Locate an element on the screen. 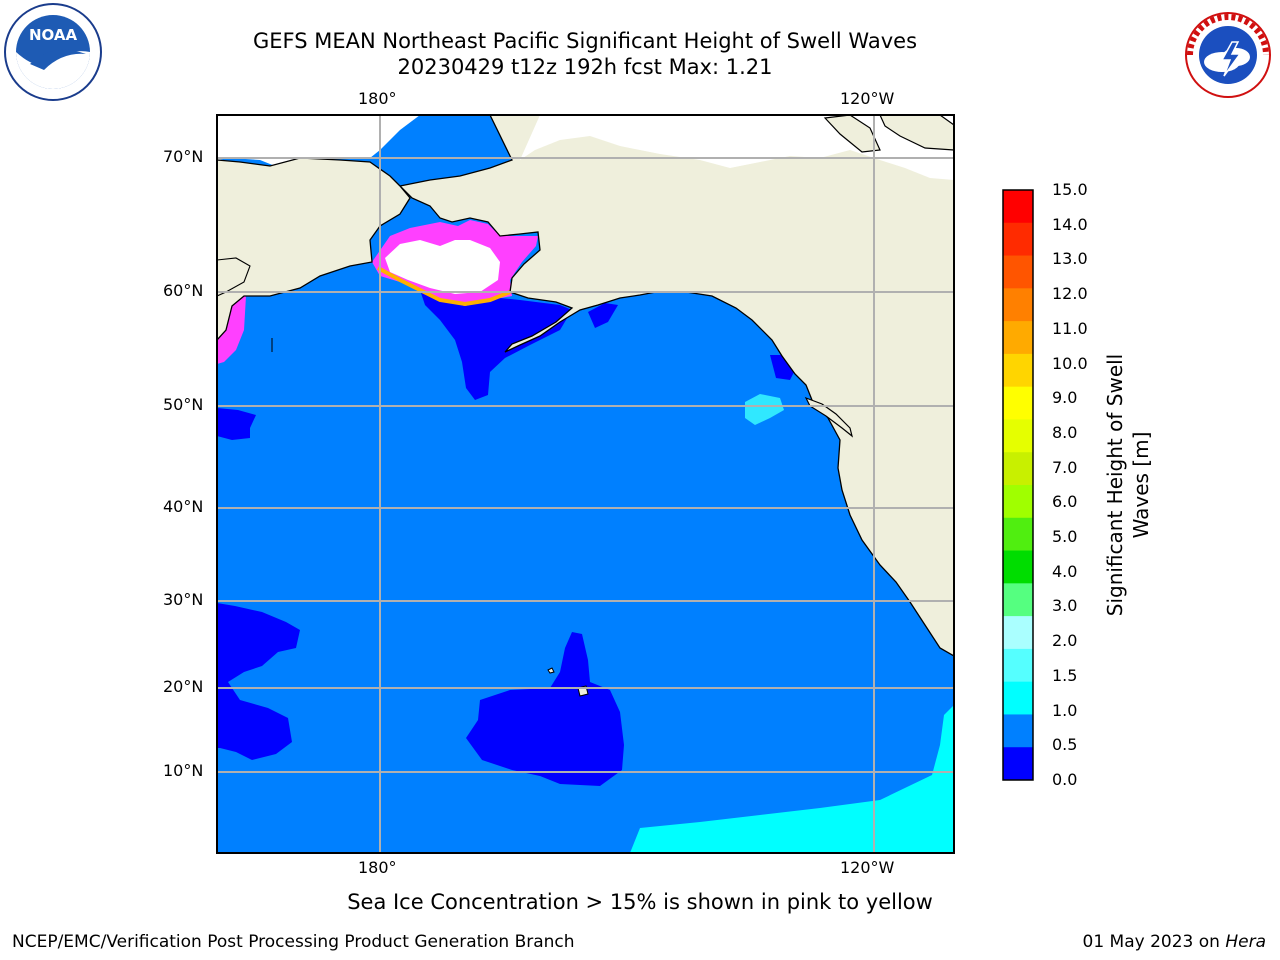 This screenshot has height=960, width=1280. colorbar-tick-label: 9.0 is located at coordinates (1065, 398).